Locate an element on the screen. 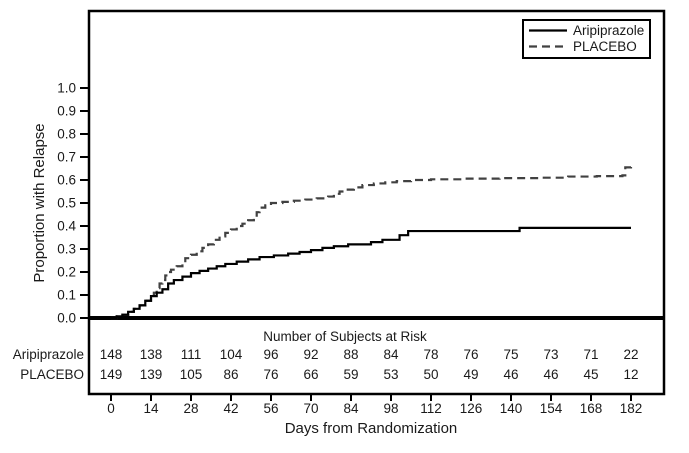 The width and height of the screenshot is (689, 453). y-axis-title: Proportion with Relapse is located at coordinates (39, 202).